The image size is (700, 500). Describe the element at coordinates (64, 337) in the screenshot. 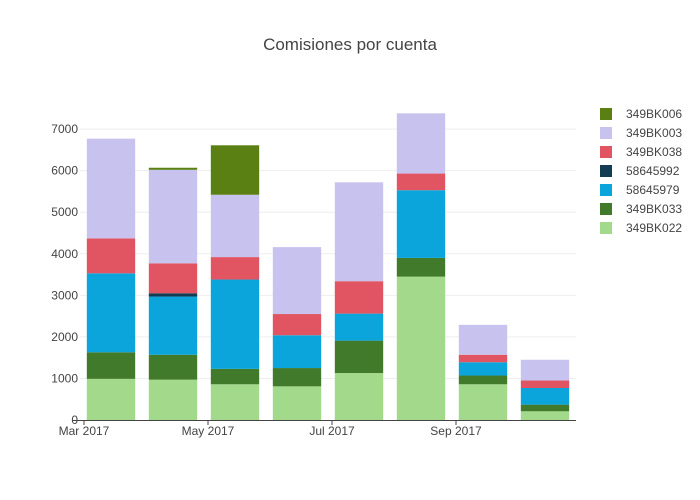

I see `y-tick-label: 2000` at that location.